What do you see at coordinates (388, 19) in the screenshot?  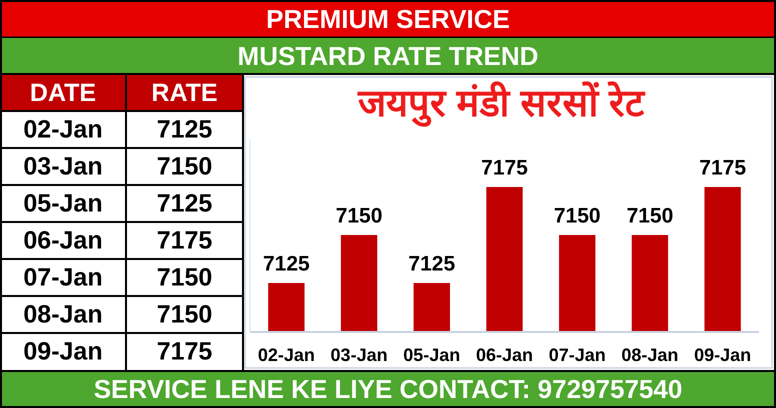 I see `annotation: PREMIUM SERVICE` at bounding box center [388, 19].